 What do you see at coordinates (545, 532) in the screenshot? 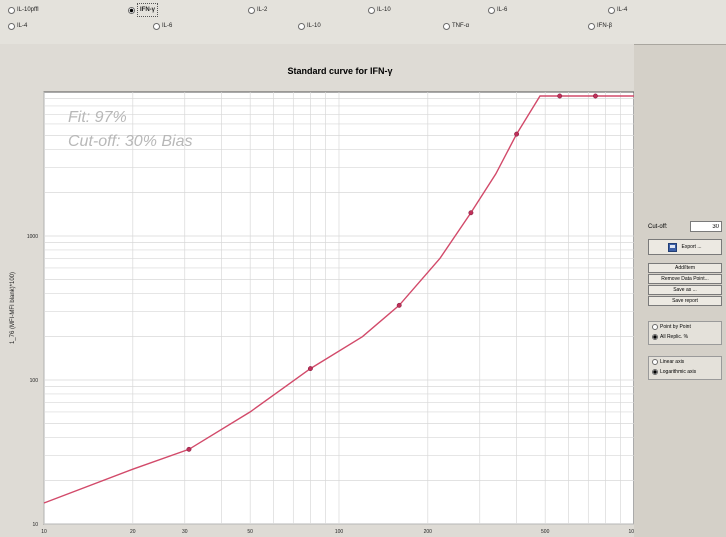
I see `x-tick-label: 500` at bounding box center [545, 532].